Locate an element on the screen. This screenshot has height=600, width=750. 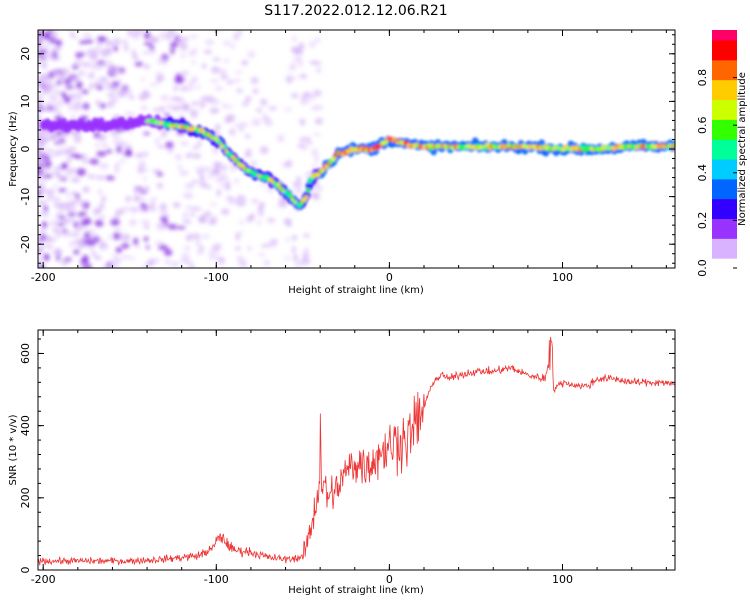
colorbar-tick-label: 0.4 is located at coordinates (702, 173).